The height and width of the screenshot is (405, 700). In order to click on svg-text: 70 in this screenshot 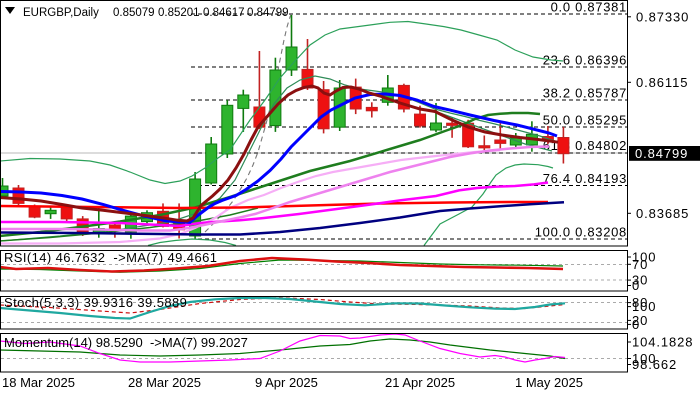, I will do `click(640, 264)`.